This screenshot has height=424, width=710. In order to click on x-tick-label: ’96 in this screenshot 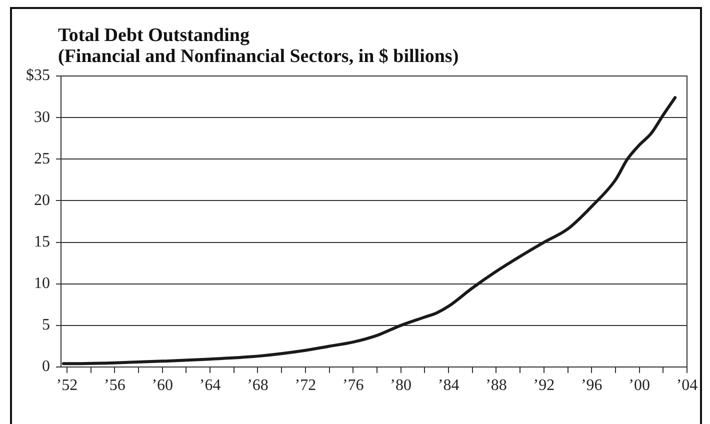, I will do `click(591, 385)`.